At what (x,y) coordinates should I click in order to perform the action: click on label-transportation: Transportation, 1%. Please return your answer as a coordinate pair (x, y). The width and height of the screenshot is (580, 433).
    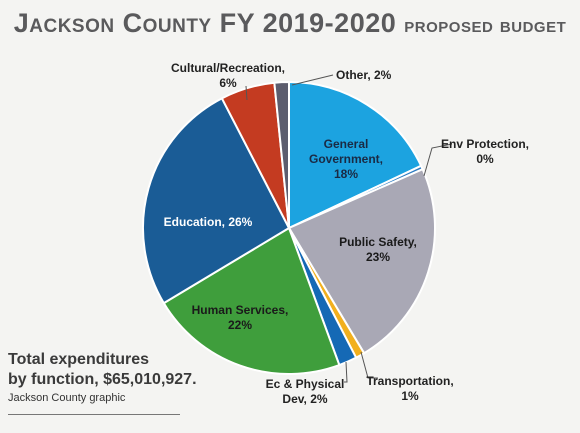
    Looking at the image, I should click on (407, 377).